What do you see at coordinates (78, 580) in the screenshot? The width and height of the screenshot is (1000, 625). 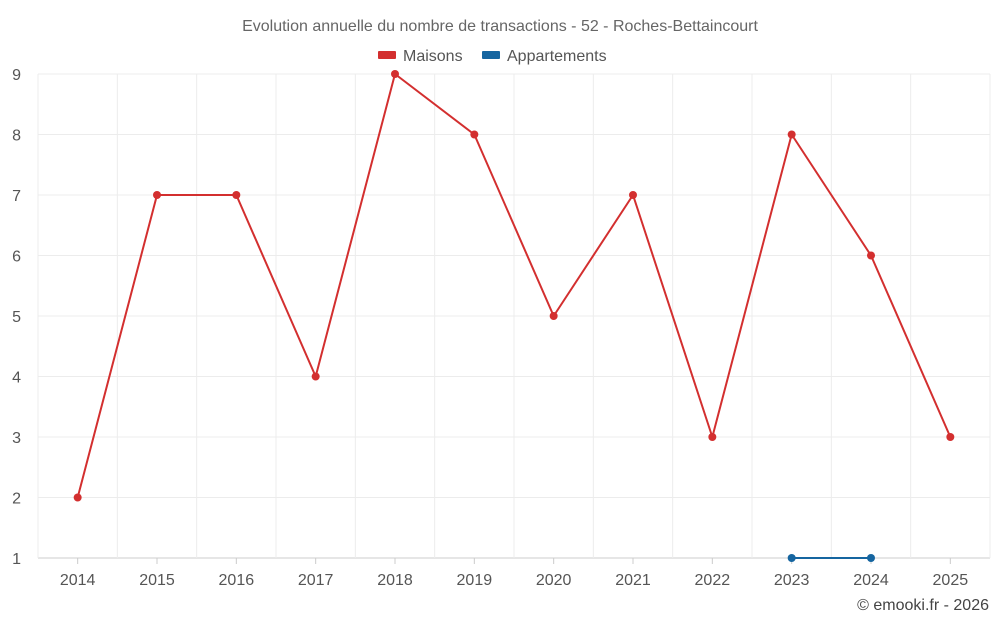 I see `x-tick-label: 2014` at bounding box center [78, 580].